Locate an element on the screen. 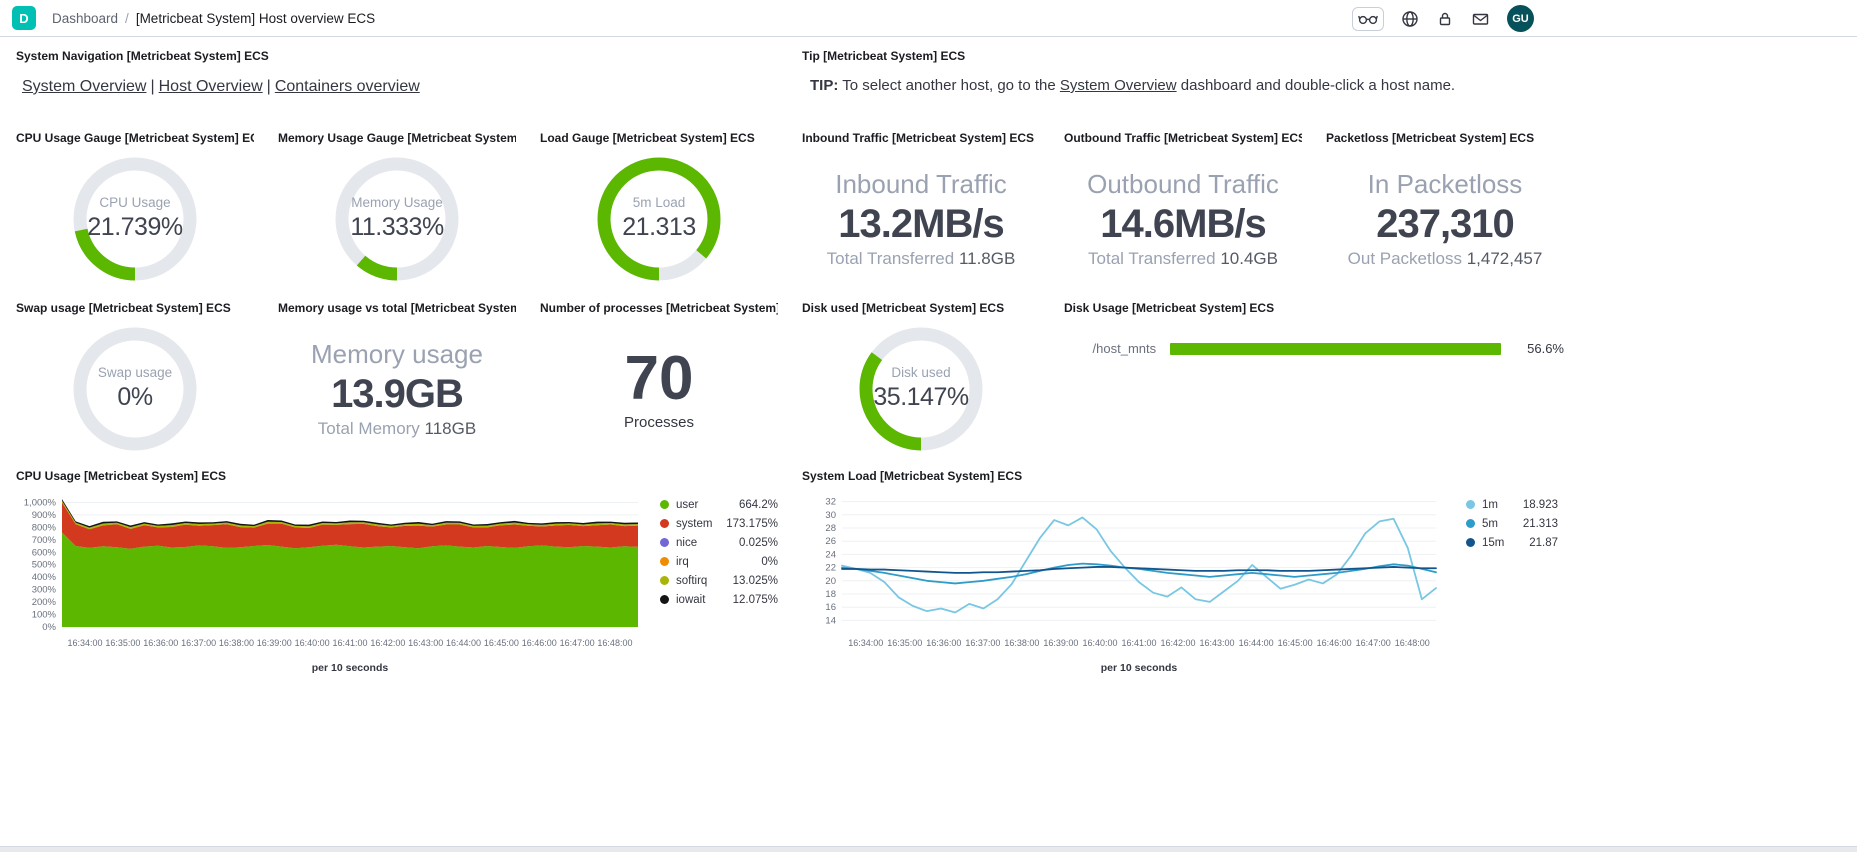  svg-text: 100% is located at coordinates (44, 615).